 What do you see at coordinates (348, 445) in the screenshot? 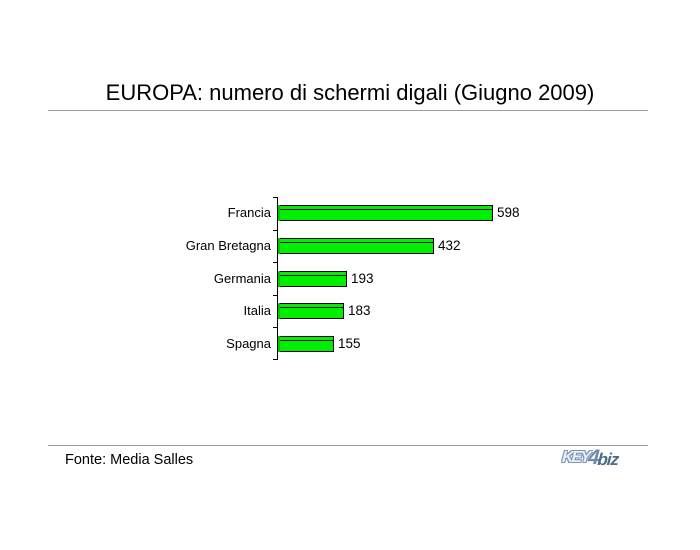
I see `footer-divider` at bounding box center [348, 445].